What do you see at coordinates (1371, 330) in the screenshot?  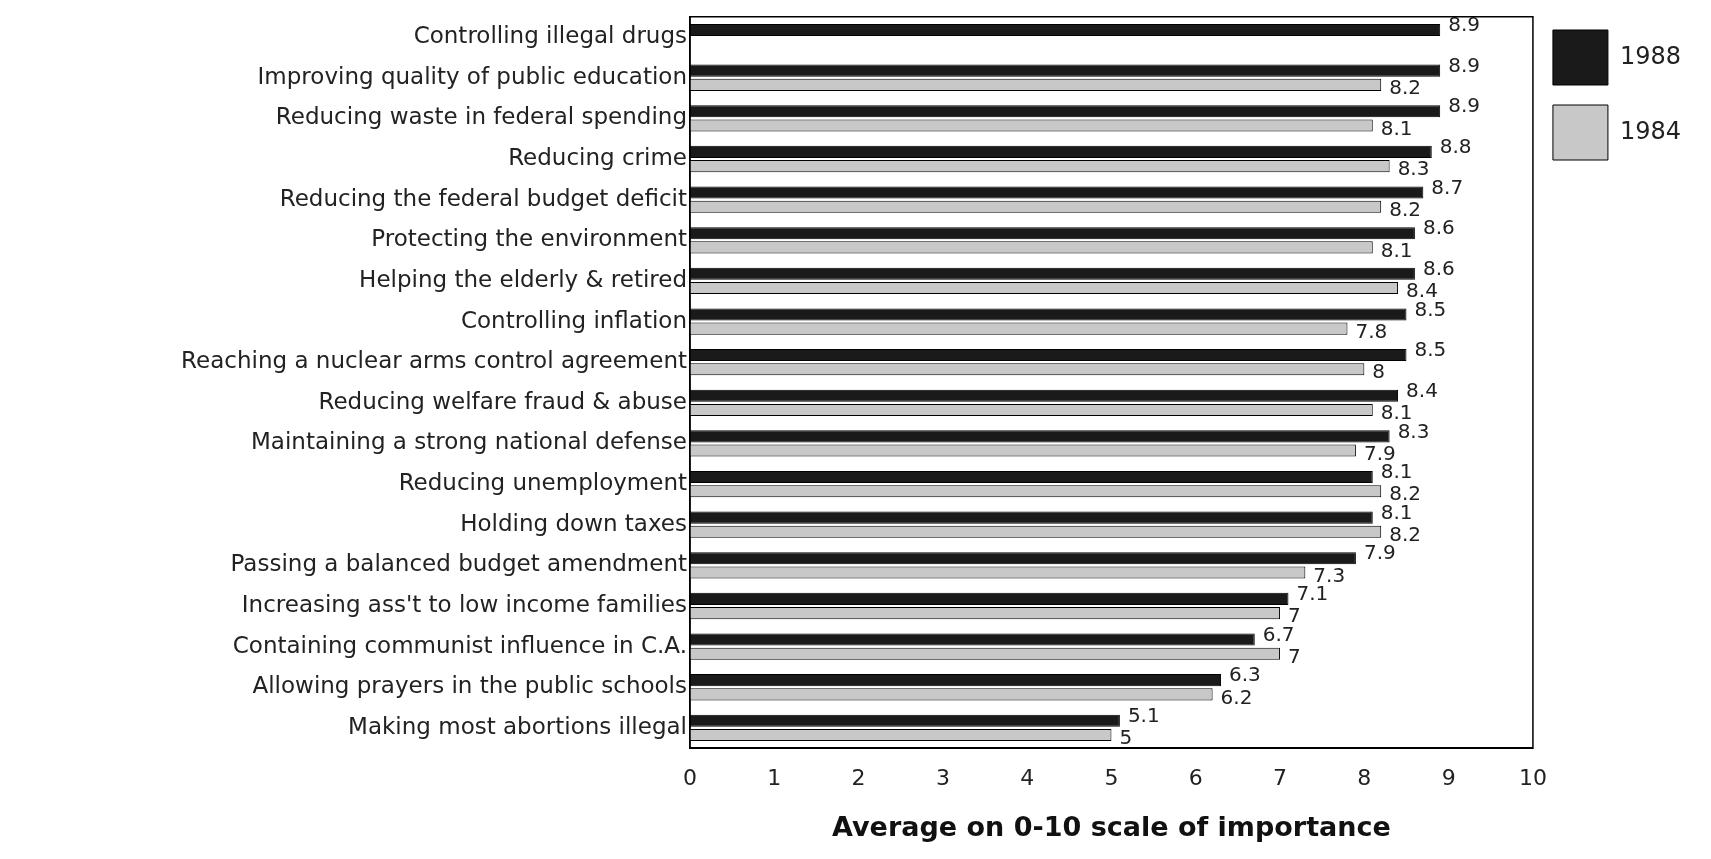 I see `data-label: 7.8` at bounding box center [1371, 330].